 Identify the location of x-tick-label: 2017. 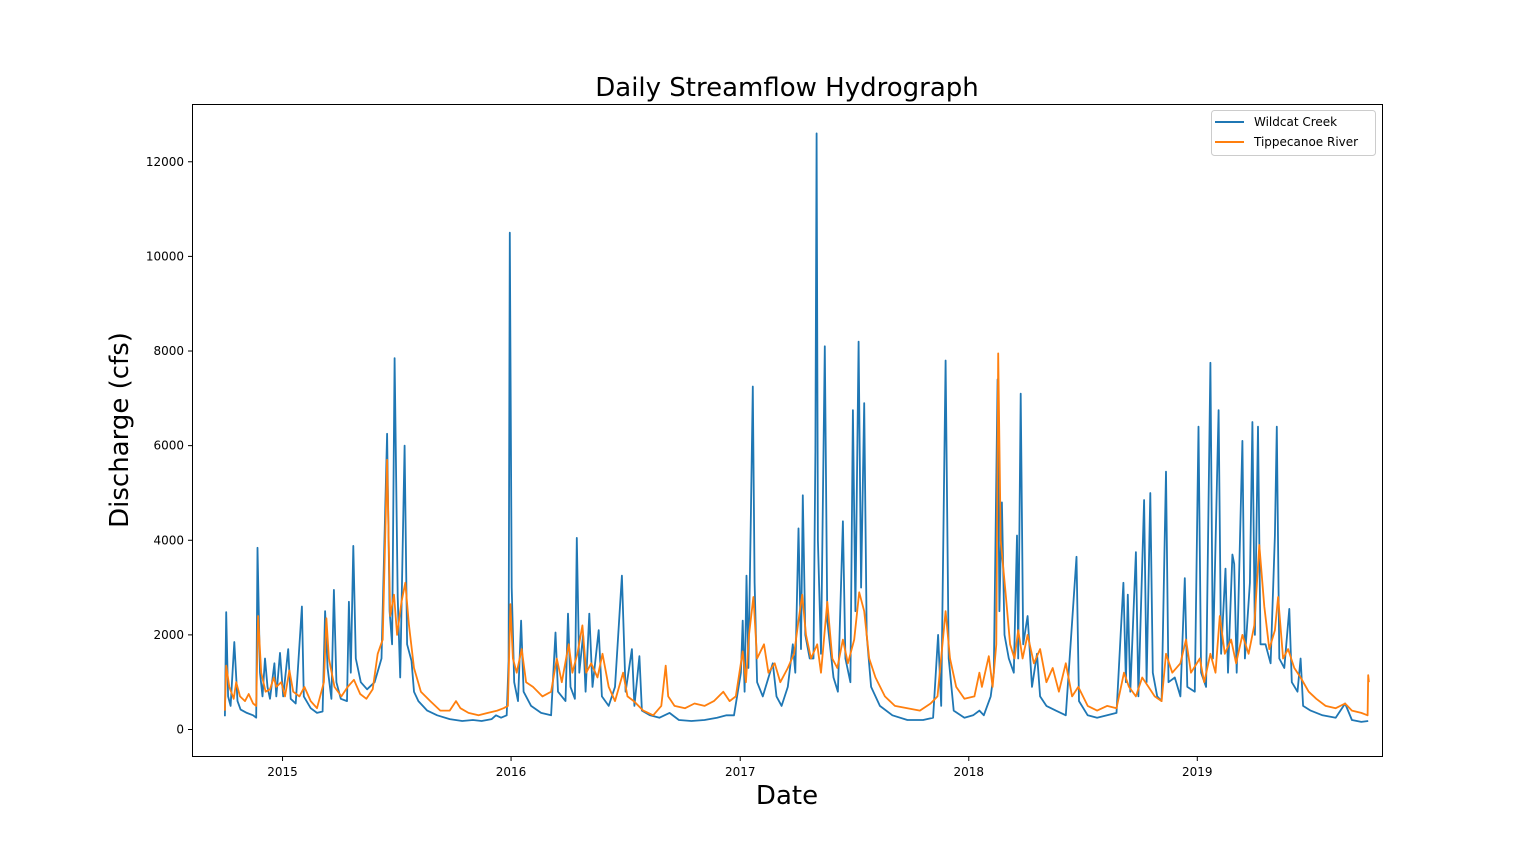
(740, 772).